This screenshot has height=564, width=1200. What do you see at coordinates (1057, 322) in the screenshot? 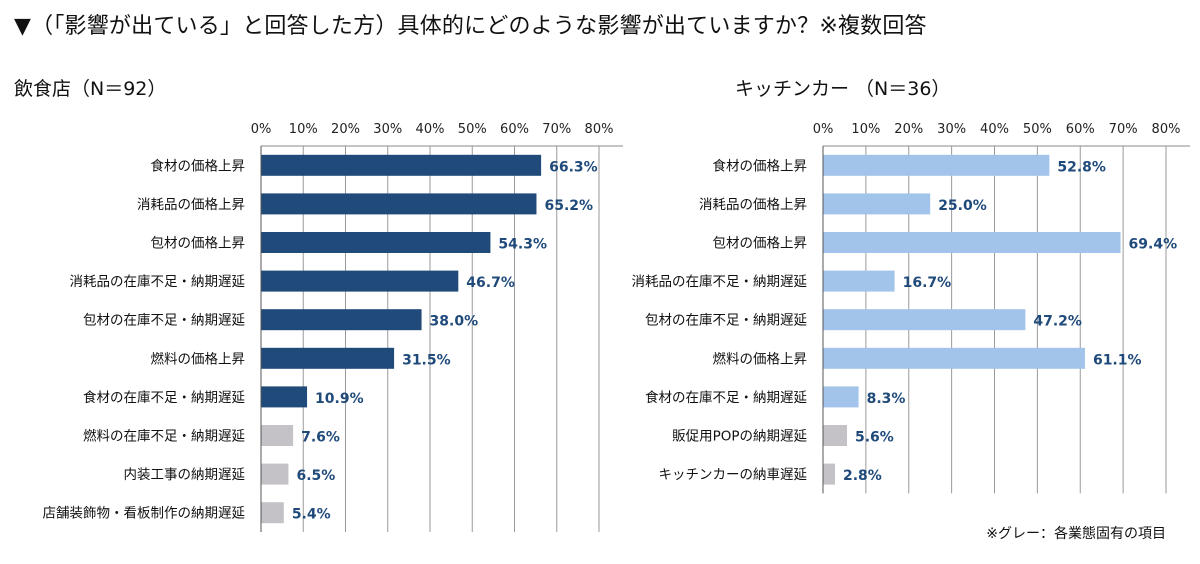
I see `right-value-label: 47.2%` at bounding box center [1057, 322].